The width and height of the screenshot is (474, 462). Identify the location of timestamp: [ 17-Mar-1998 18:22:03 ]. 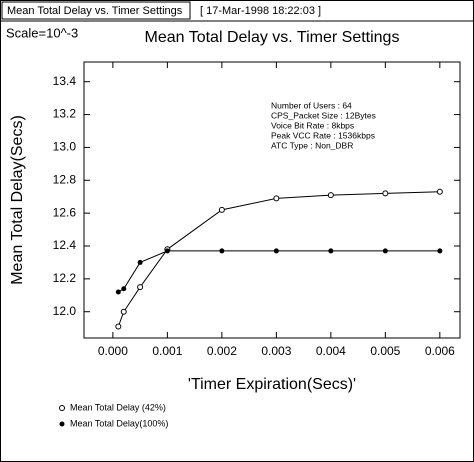
(260, 11).